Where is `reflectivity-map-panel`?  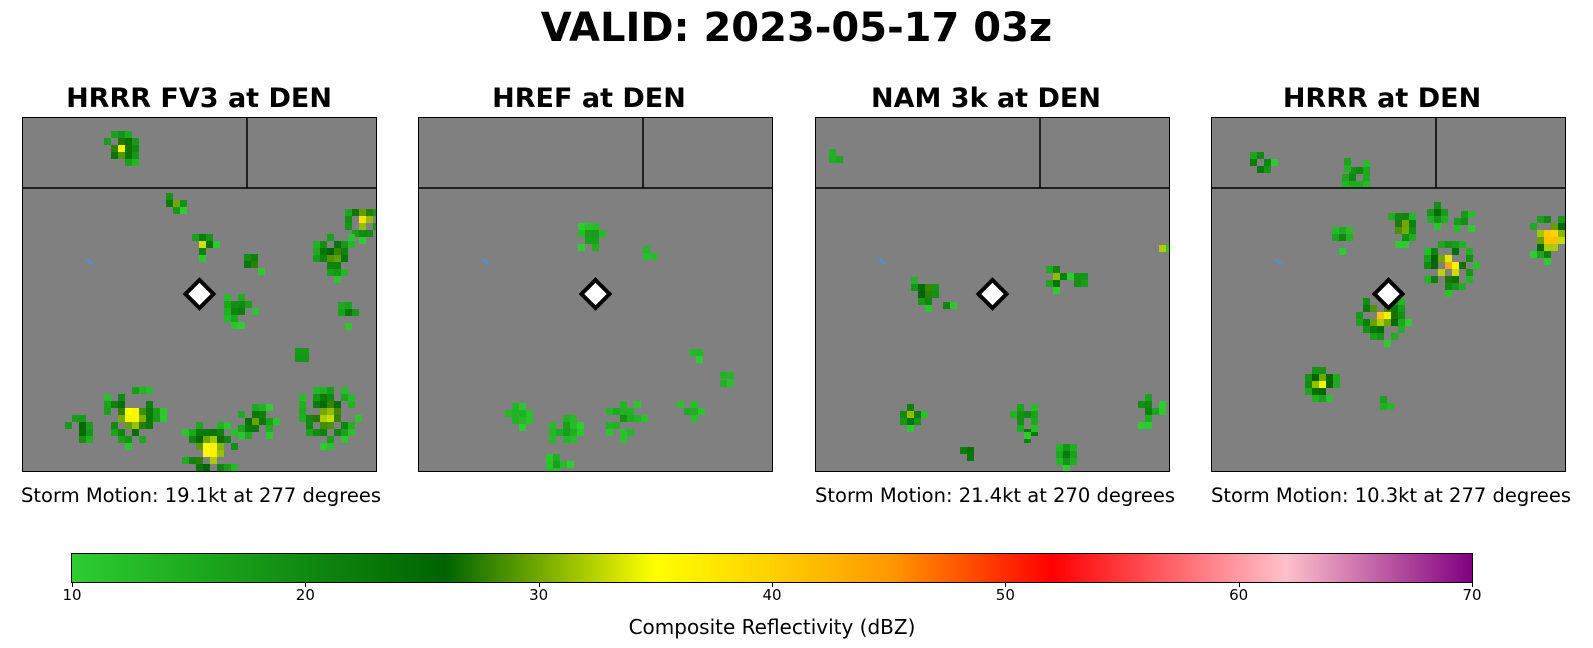 reflectivity-map-panel is located at coordinates (598, 297).